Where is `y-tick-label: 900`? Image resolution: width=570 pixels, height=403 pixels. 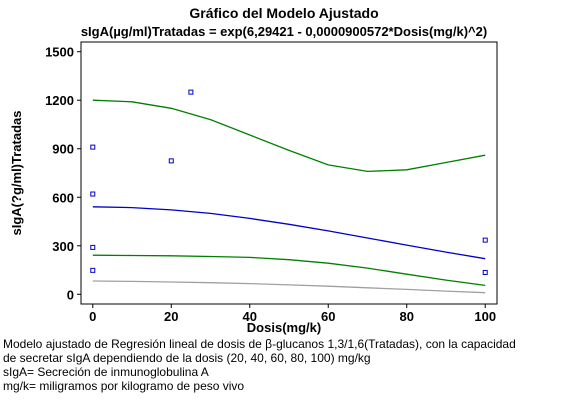
y-tick-label: 900 is located at coordinates (63, 149).